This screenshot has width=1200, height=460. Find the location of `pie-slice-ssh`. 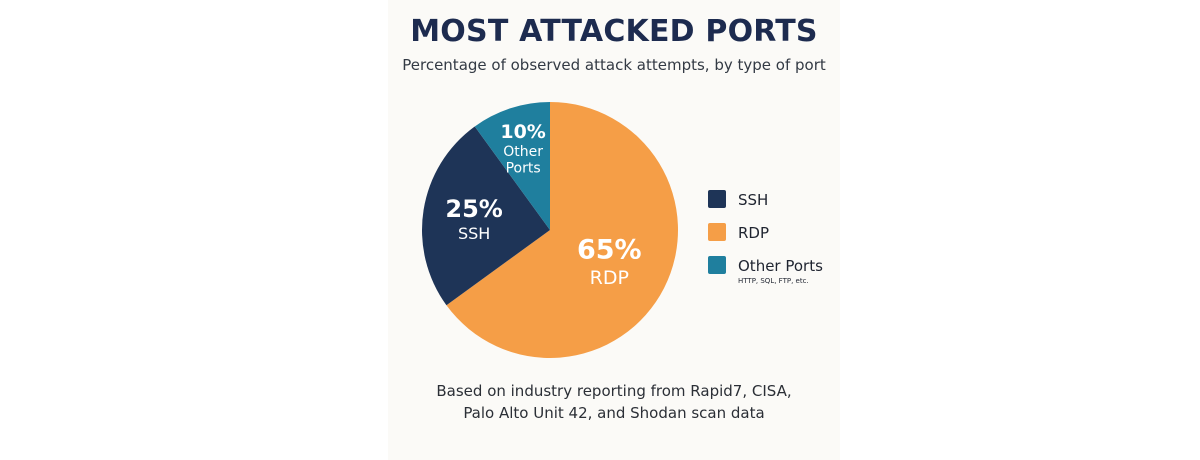

pie-slice-ssh is located at coordinates (486, 216).